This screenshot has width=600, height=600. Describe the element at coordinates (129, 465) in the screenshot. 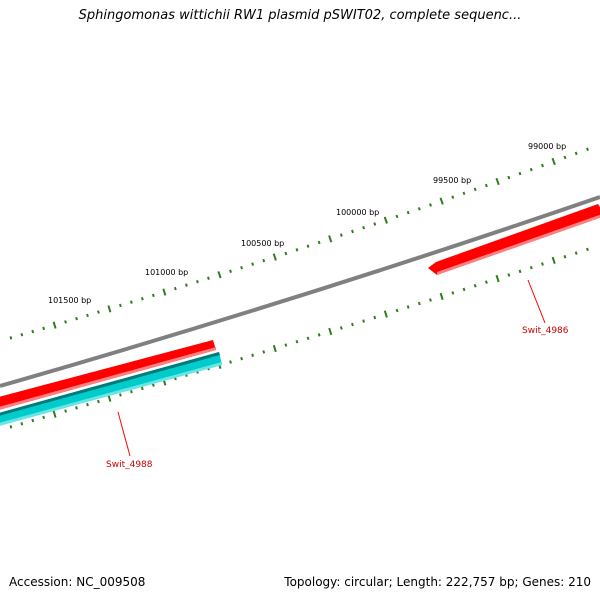

I see `gene-label-swit-4988: Swit_4988` at that location.